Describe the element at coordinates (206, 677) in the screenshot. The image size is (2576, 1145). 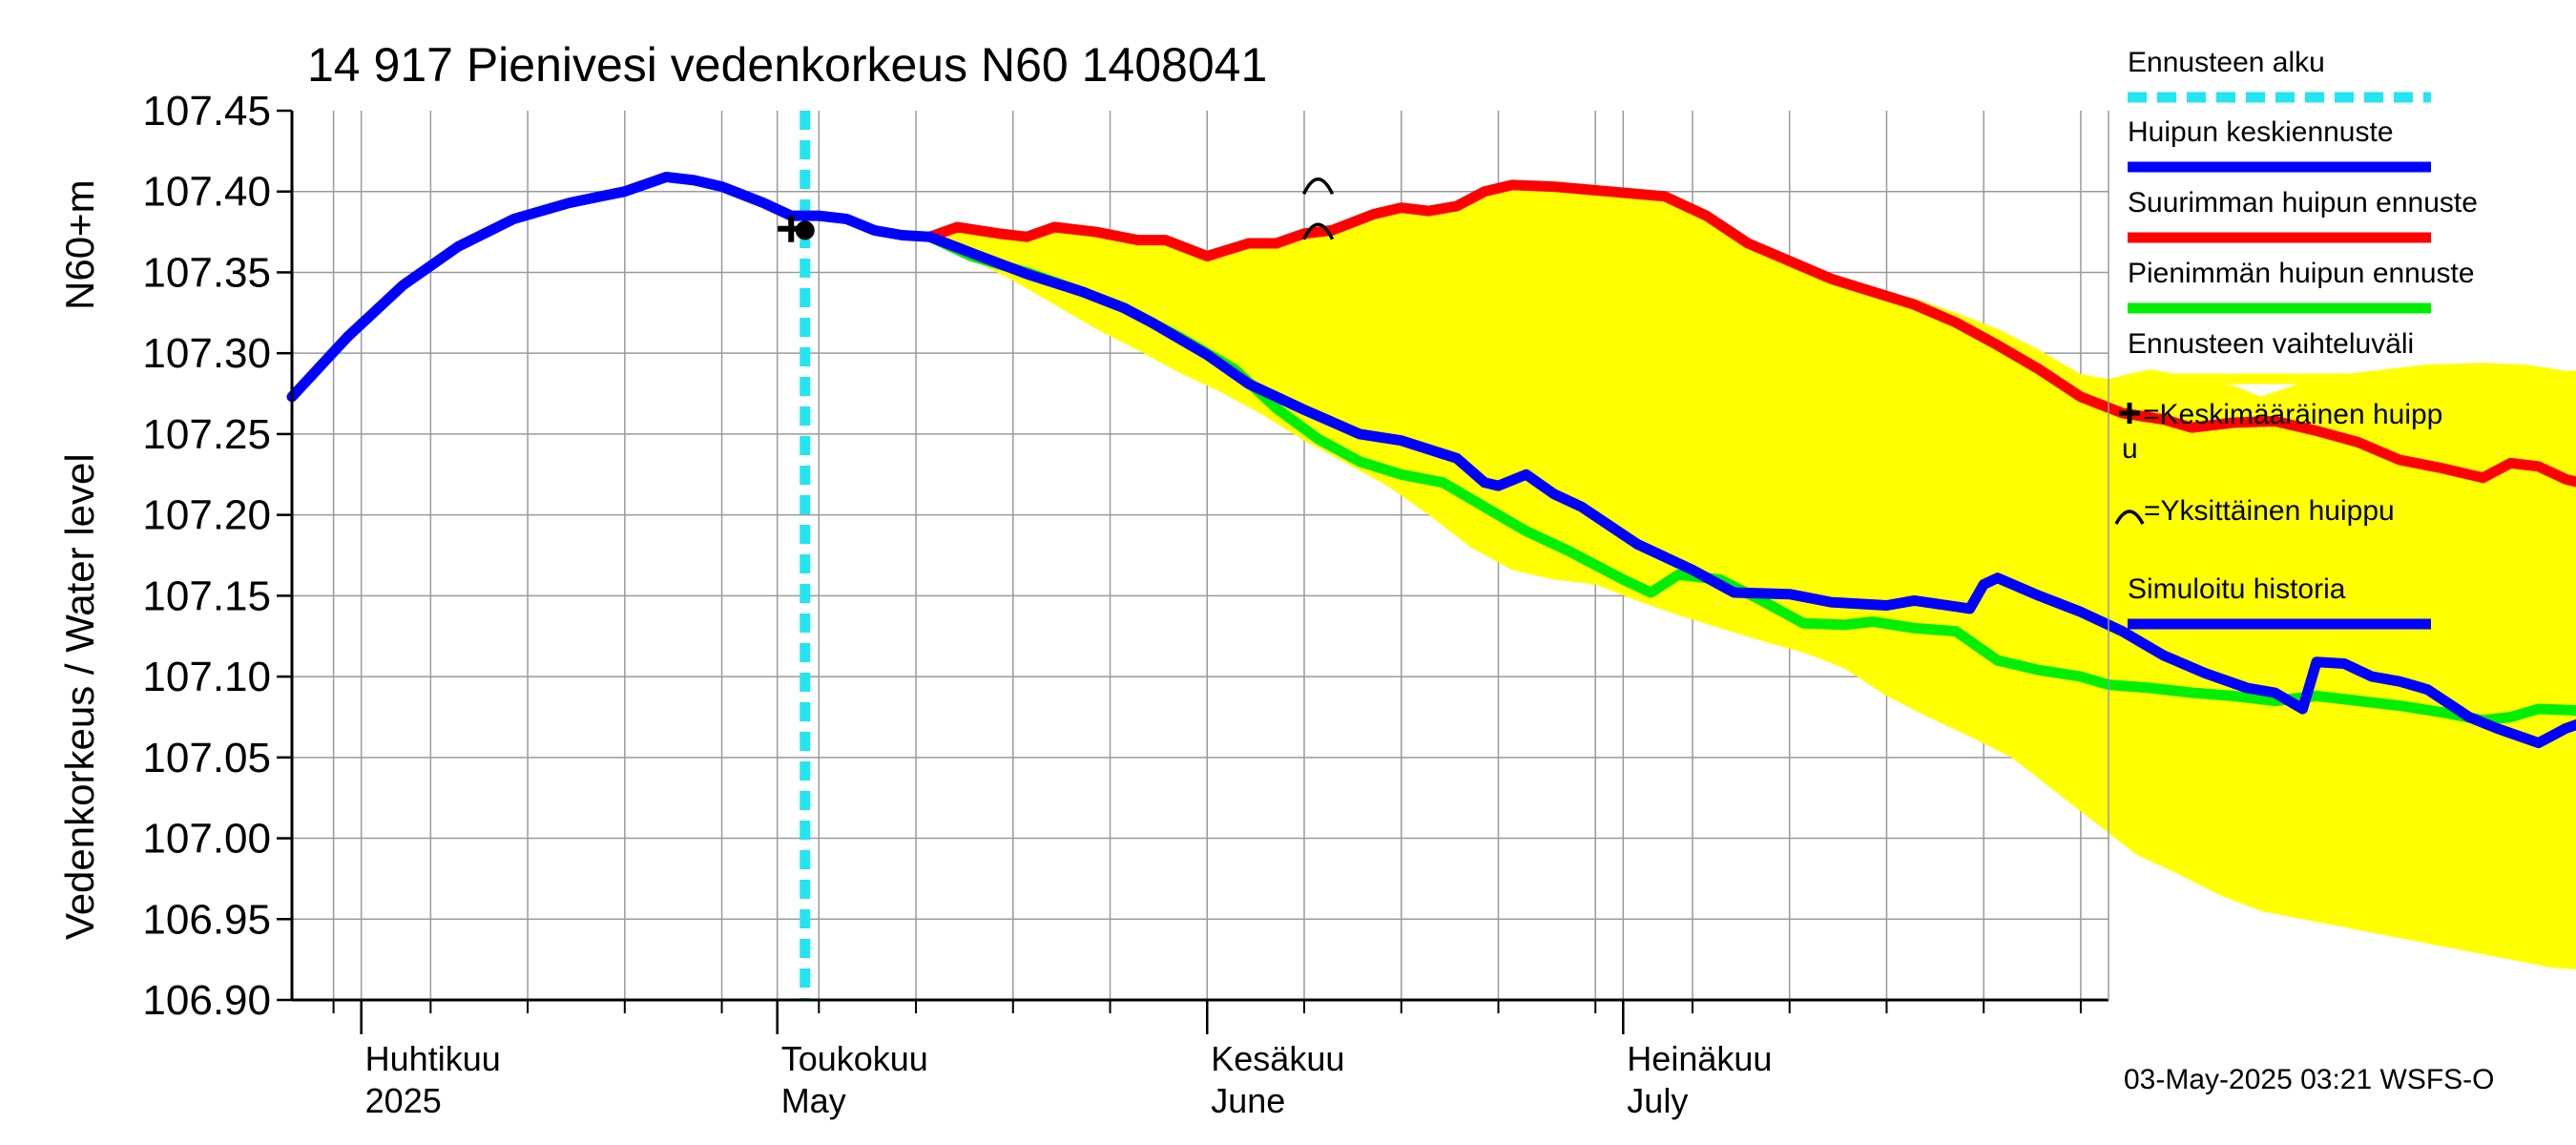
I see `y-tick-label: 107.10` at that location.